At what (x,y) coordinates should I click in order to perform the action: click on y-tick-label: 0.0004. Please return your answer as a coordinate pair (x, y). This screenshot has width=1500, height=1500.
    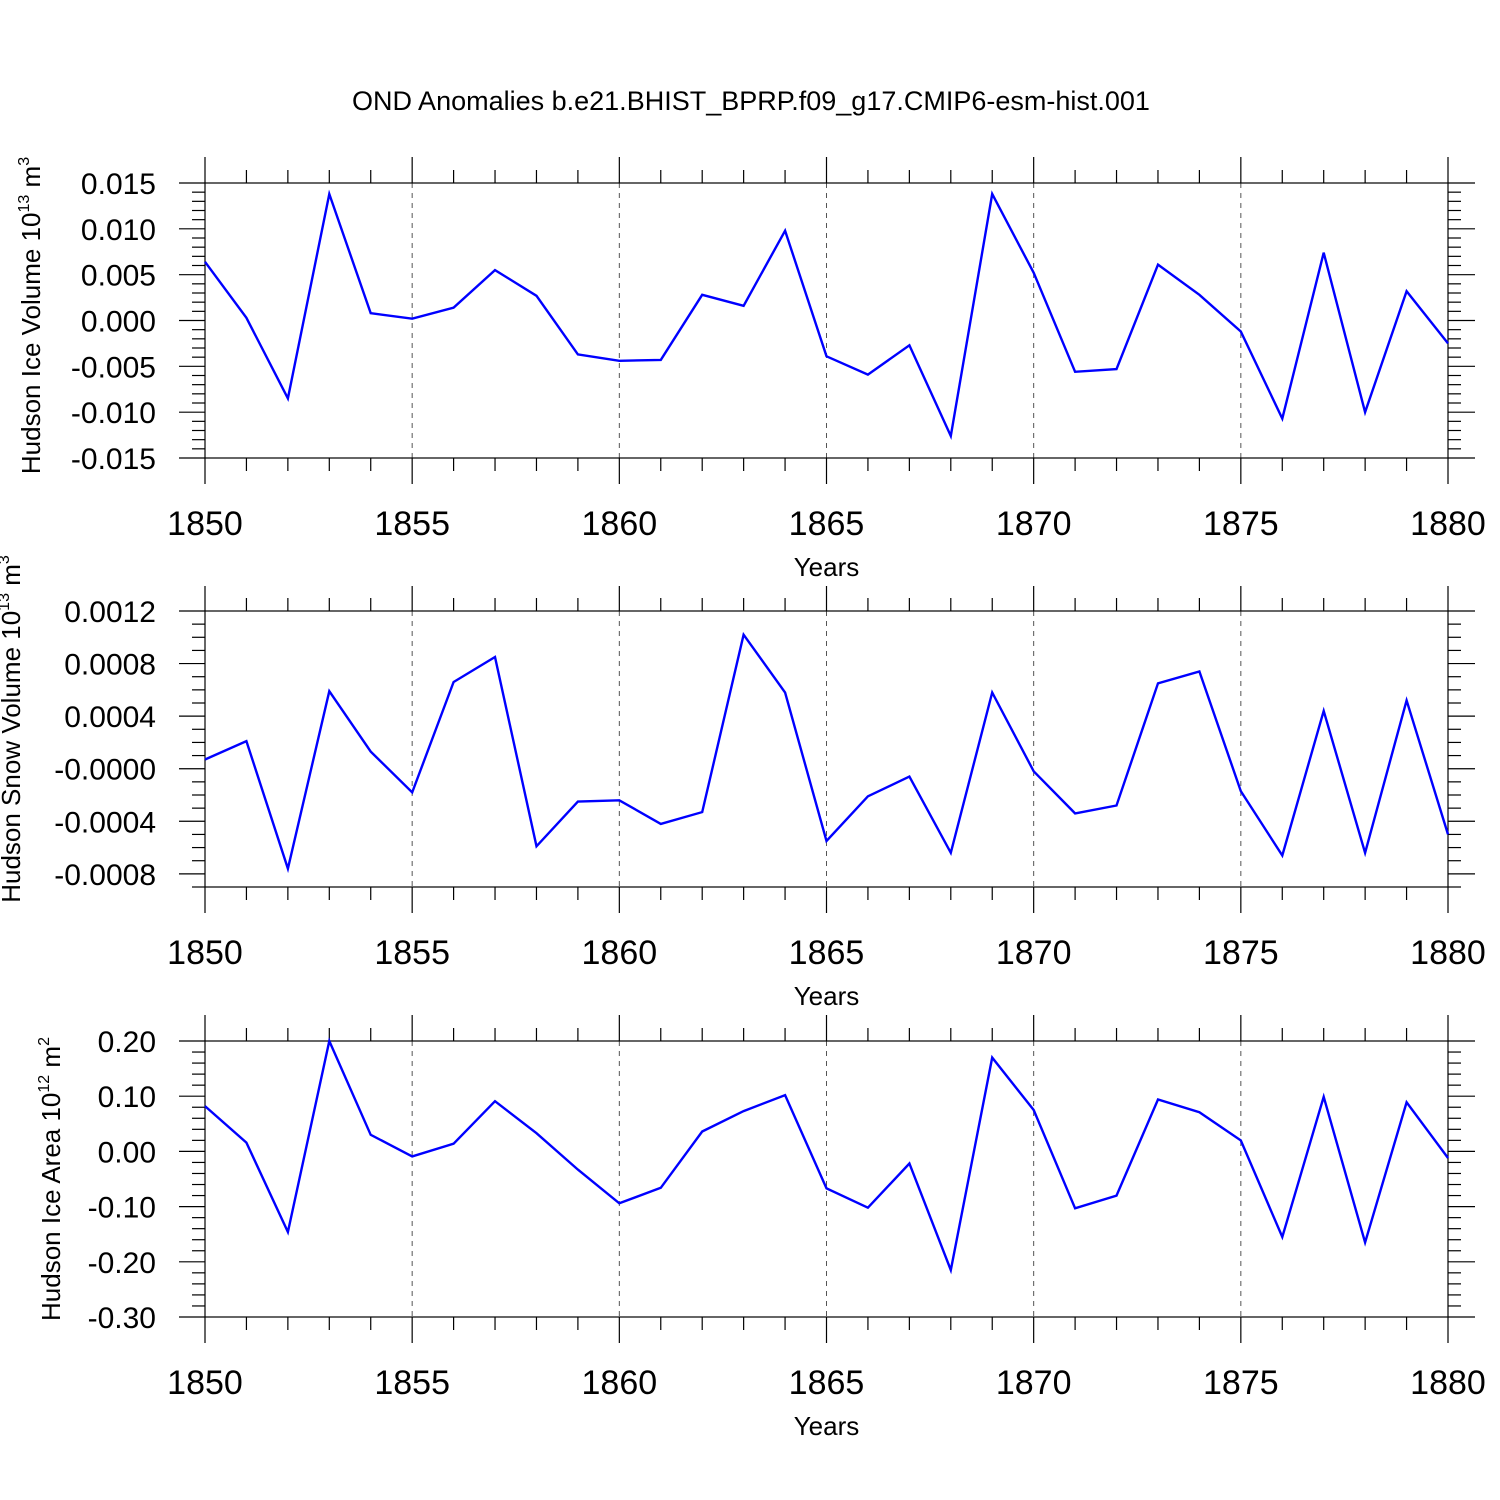
    Looking at the image, I should click on (110, 717).